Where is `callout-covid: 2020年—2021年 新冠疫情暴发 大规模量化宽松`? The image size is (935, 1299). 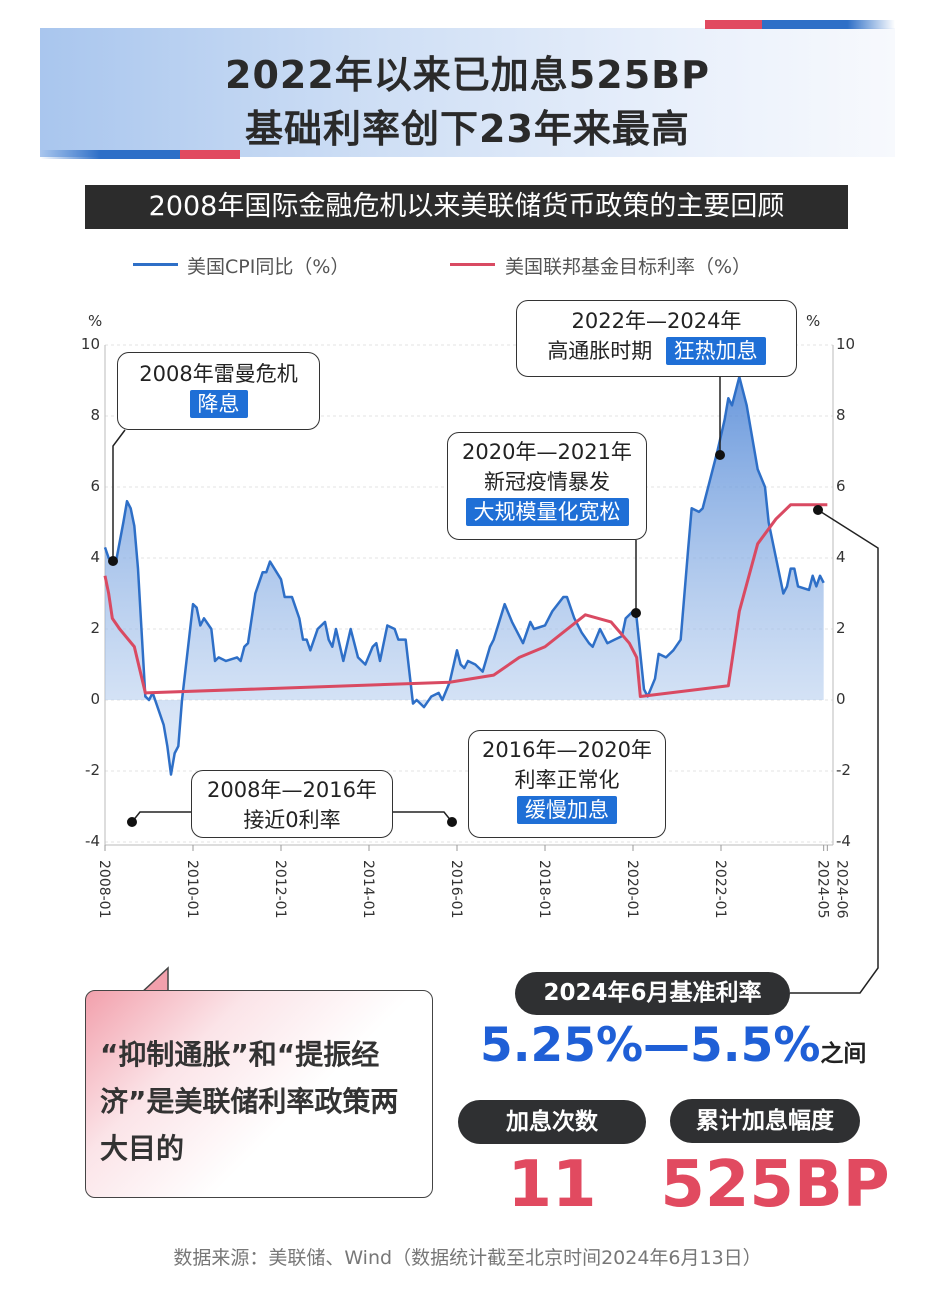
callout-covid: 2020年—2021年 新冠疫情暴发 大规模量化宽松 is located at coordinates (547, 486).